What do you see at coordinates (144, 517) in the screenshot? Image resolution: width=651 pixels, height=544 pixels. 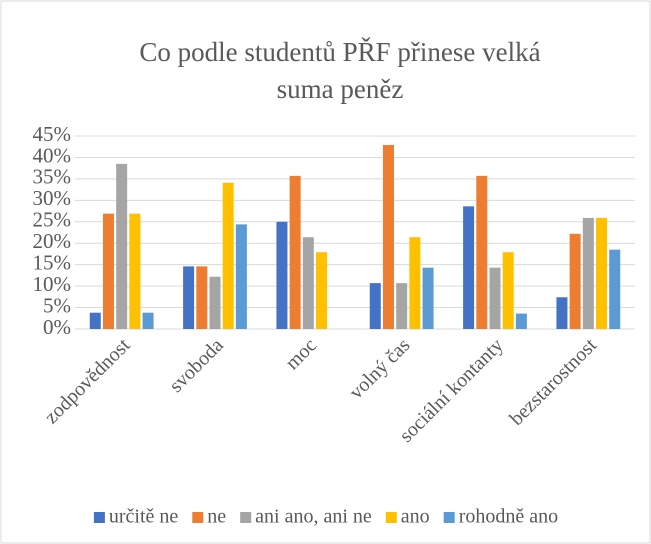 I see `legend-label: určitě ne` at bounding box center [144, 517].